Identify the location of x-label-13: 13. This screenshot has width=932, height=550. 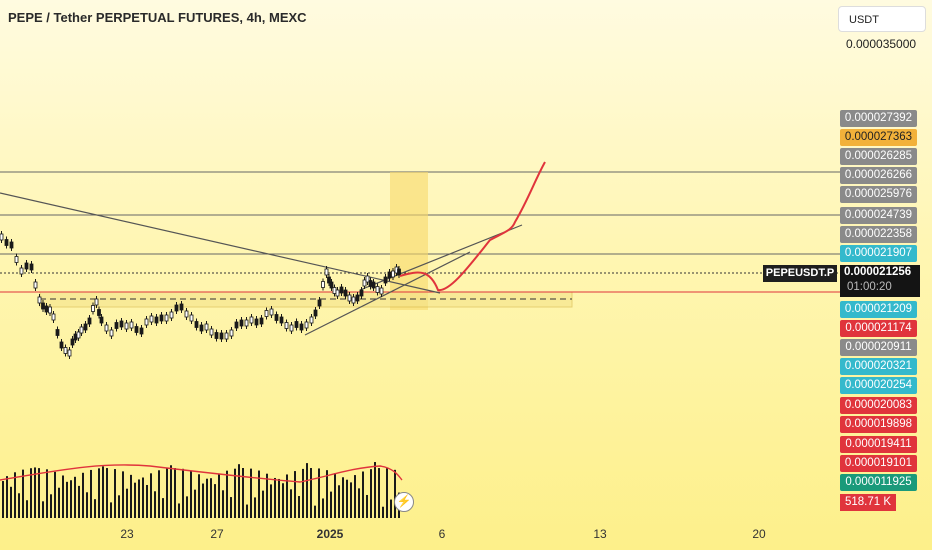
(600, 534).